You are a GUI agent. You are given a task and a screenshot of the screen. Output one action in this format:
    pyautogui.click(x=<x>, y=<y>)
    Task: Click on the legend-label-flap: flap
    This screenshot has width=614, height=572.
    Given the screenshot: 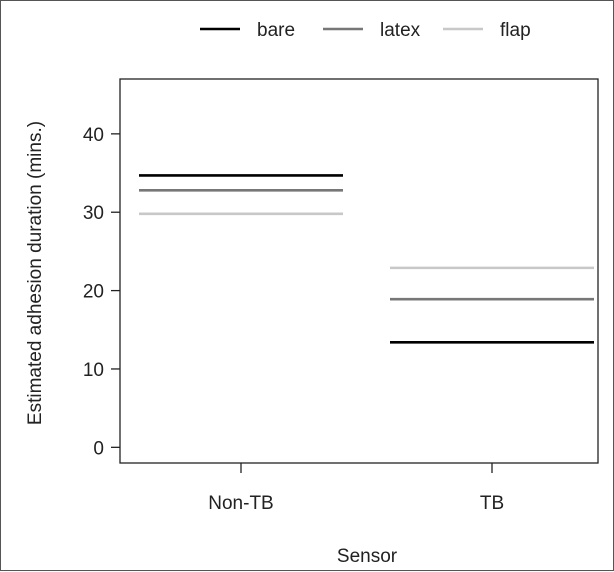 What is the action you would take?
    pyautogui.click(x=515, y=30)
    